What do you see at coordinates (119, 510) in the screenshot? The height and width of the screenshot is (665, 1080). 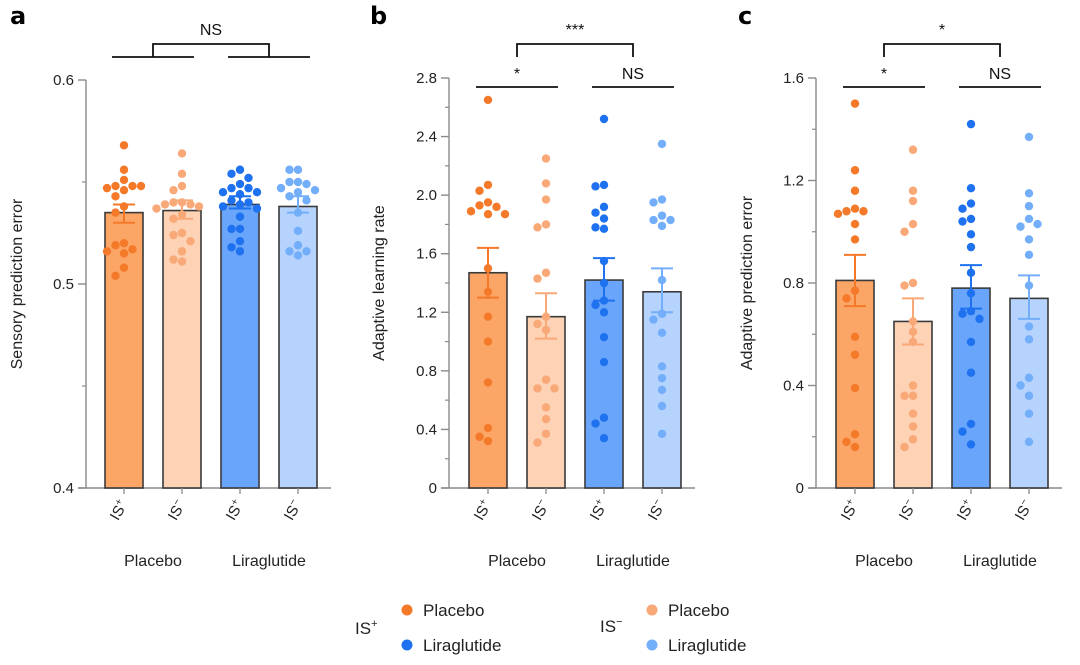 I see `x-category-label: IS+` at bounding box center [119, 510].